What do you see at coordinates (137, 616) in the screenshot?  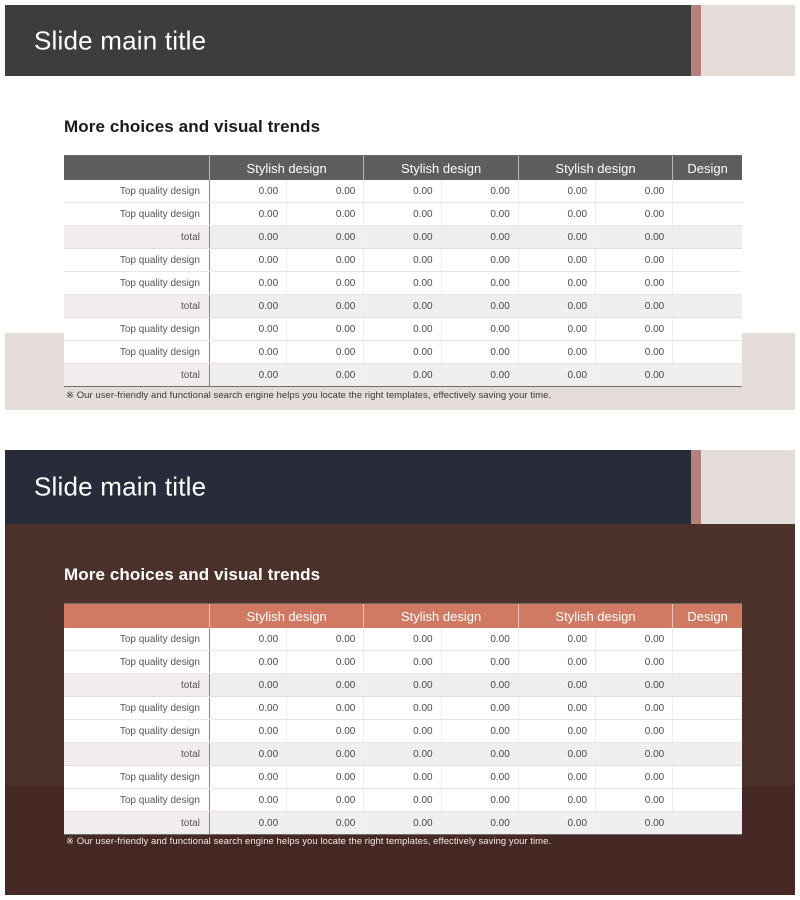 I see `table-header-cell-blank` at bounding box center [137, 616].